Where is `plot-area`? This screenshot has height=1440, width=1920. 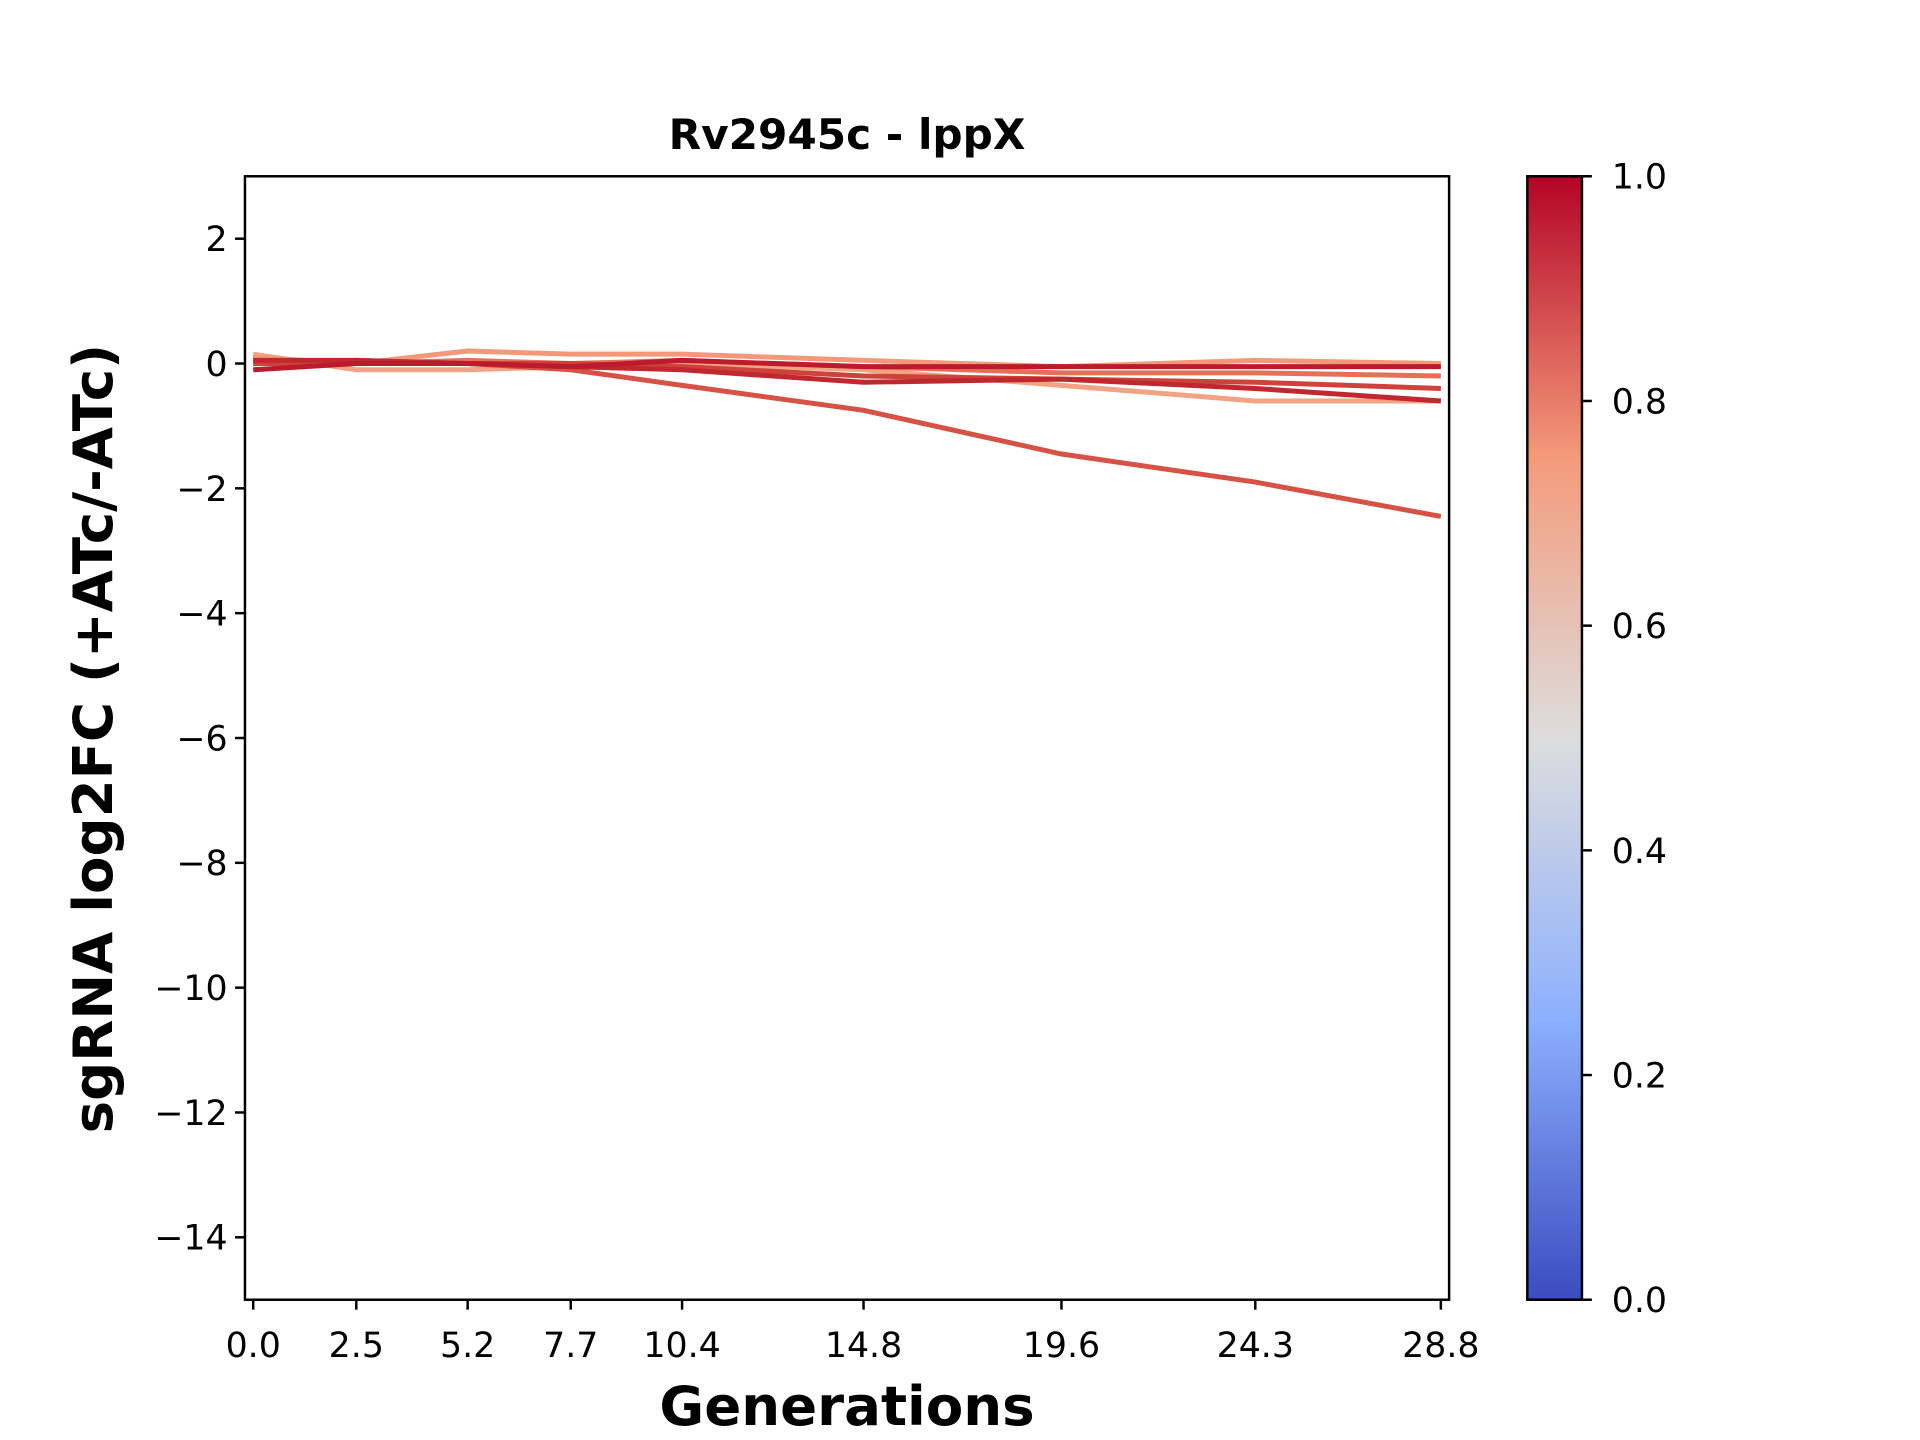
plot-area is located at coordinates (847, 433).